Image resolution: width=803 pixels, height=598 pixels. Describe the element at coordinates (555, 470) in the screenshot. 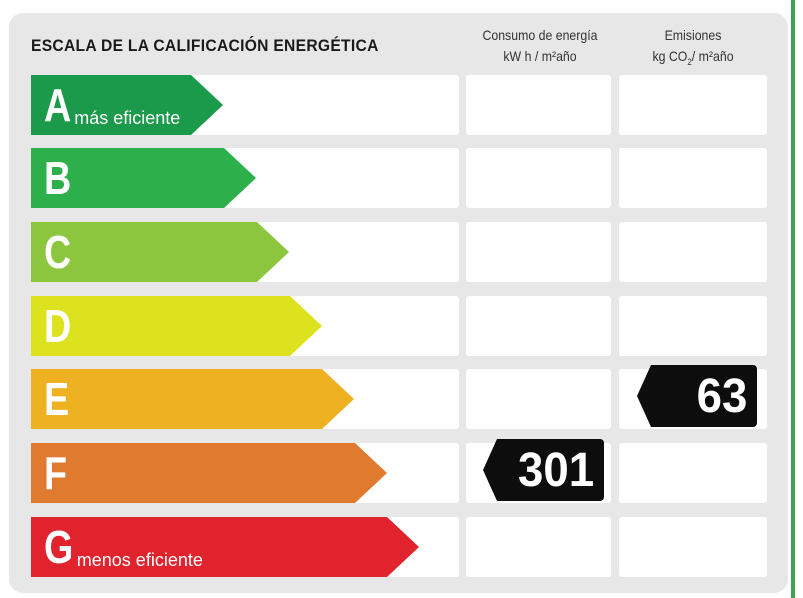

I see `consumo-value: 301` at that location.